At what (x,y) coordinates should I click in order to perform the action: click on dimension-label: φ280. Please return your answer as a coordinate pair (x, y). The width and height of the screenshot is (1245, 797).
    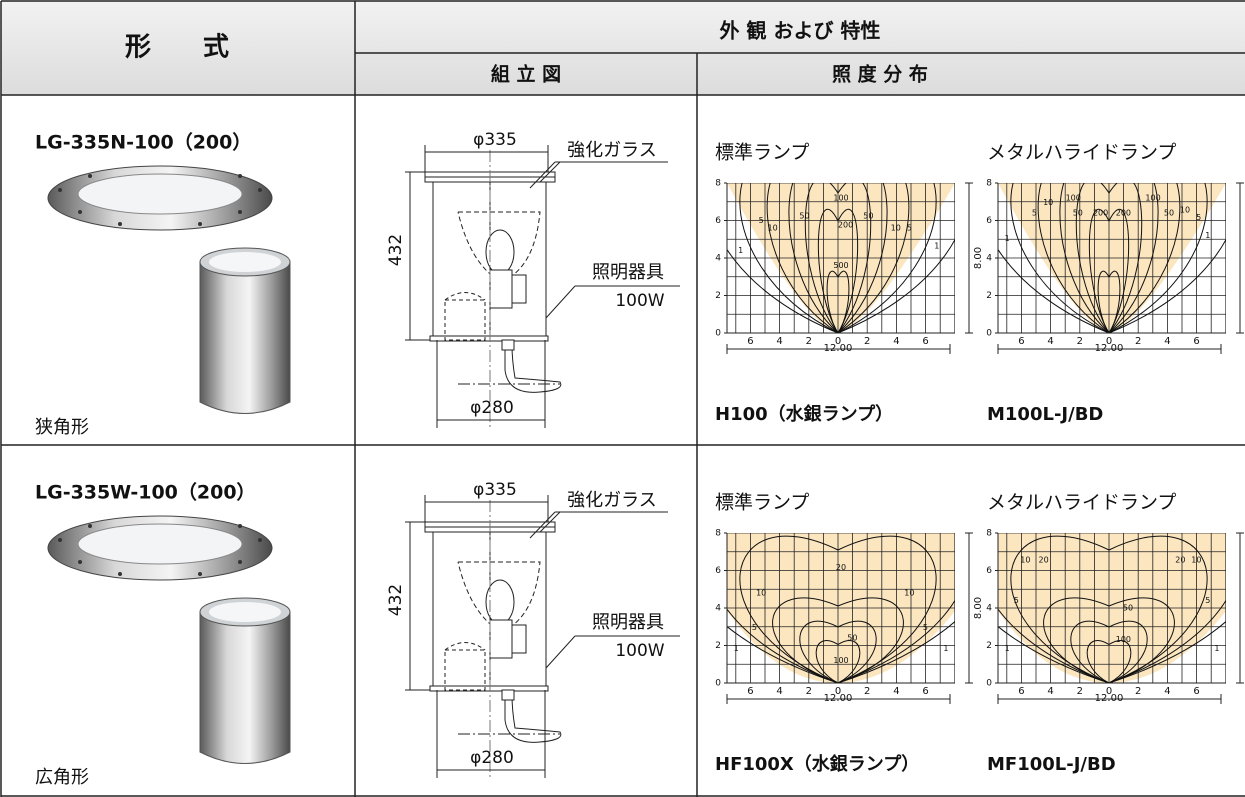
    Looking at the image, I should click on (492, 408).